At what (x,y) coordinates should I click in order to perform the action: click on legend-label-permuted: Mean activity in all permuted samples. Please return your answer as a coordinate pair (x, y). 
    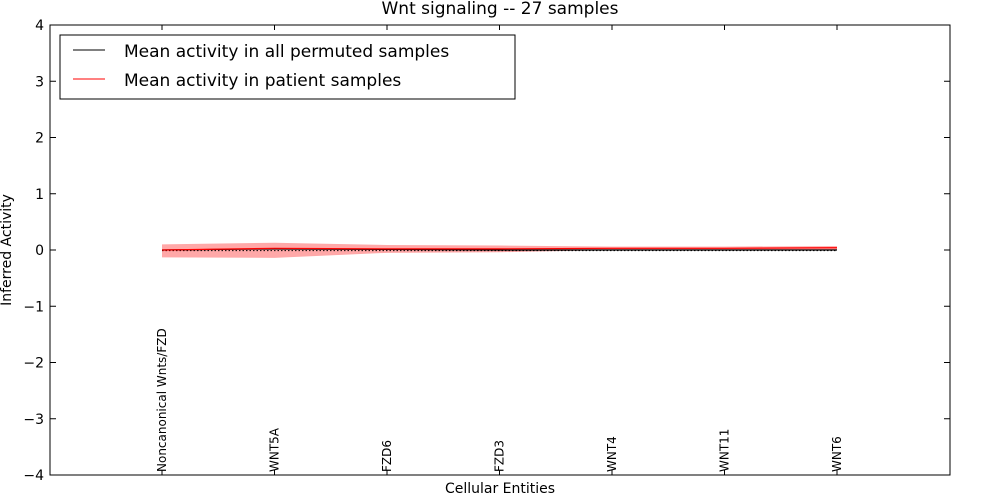
    Looking at the image, I should click on (286, 52).